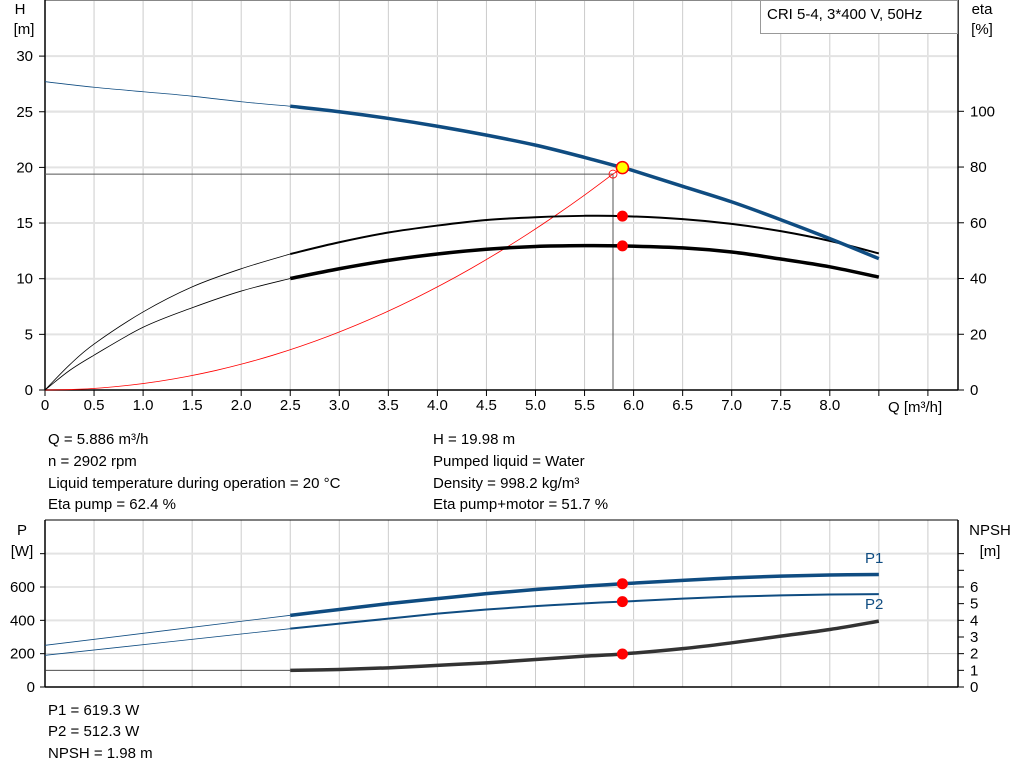 This screenshot has width=1024, height=781. Describe the element at coordinates (112, 504) in the screenshot. I see `eta-pump-readout: Eta pump = 62.4 %` at that location.